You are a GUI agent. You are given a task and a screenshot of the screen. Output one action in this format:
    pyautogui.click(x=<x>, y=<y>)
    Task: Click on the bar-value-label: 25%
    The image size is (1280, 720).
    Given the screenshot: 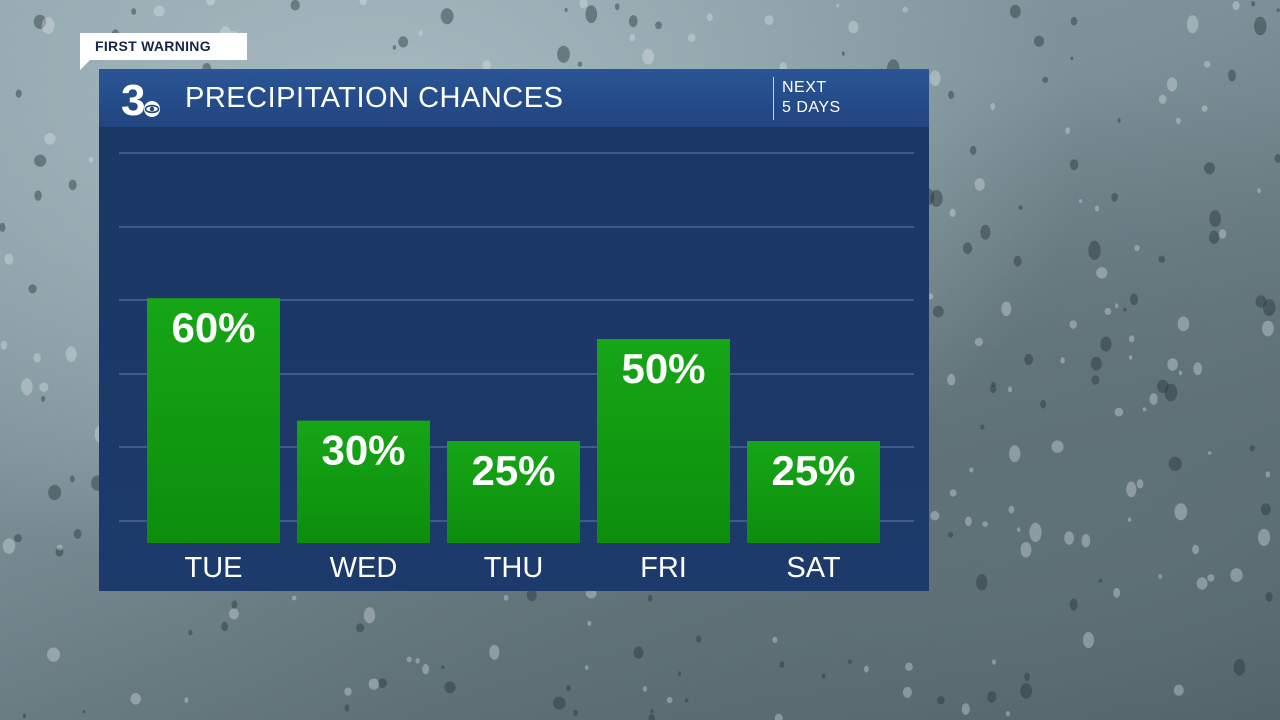 What is the action you would take?
    pyautogui.click(x=513, y=470)
    